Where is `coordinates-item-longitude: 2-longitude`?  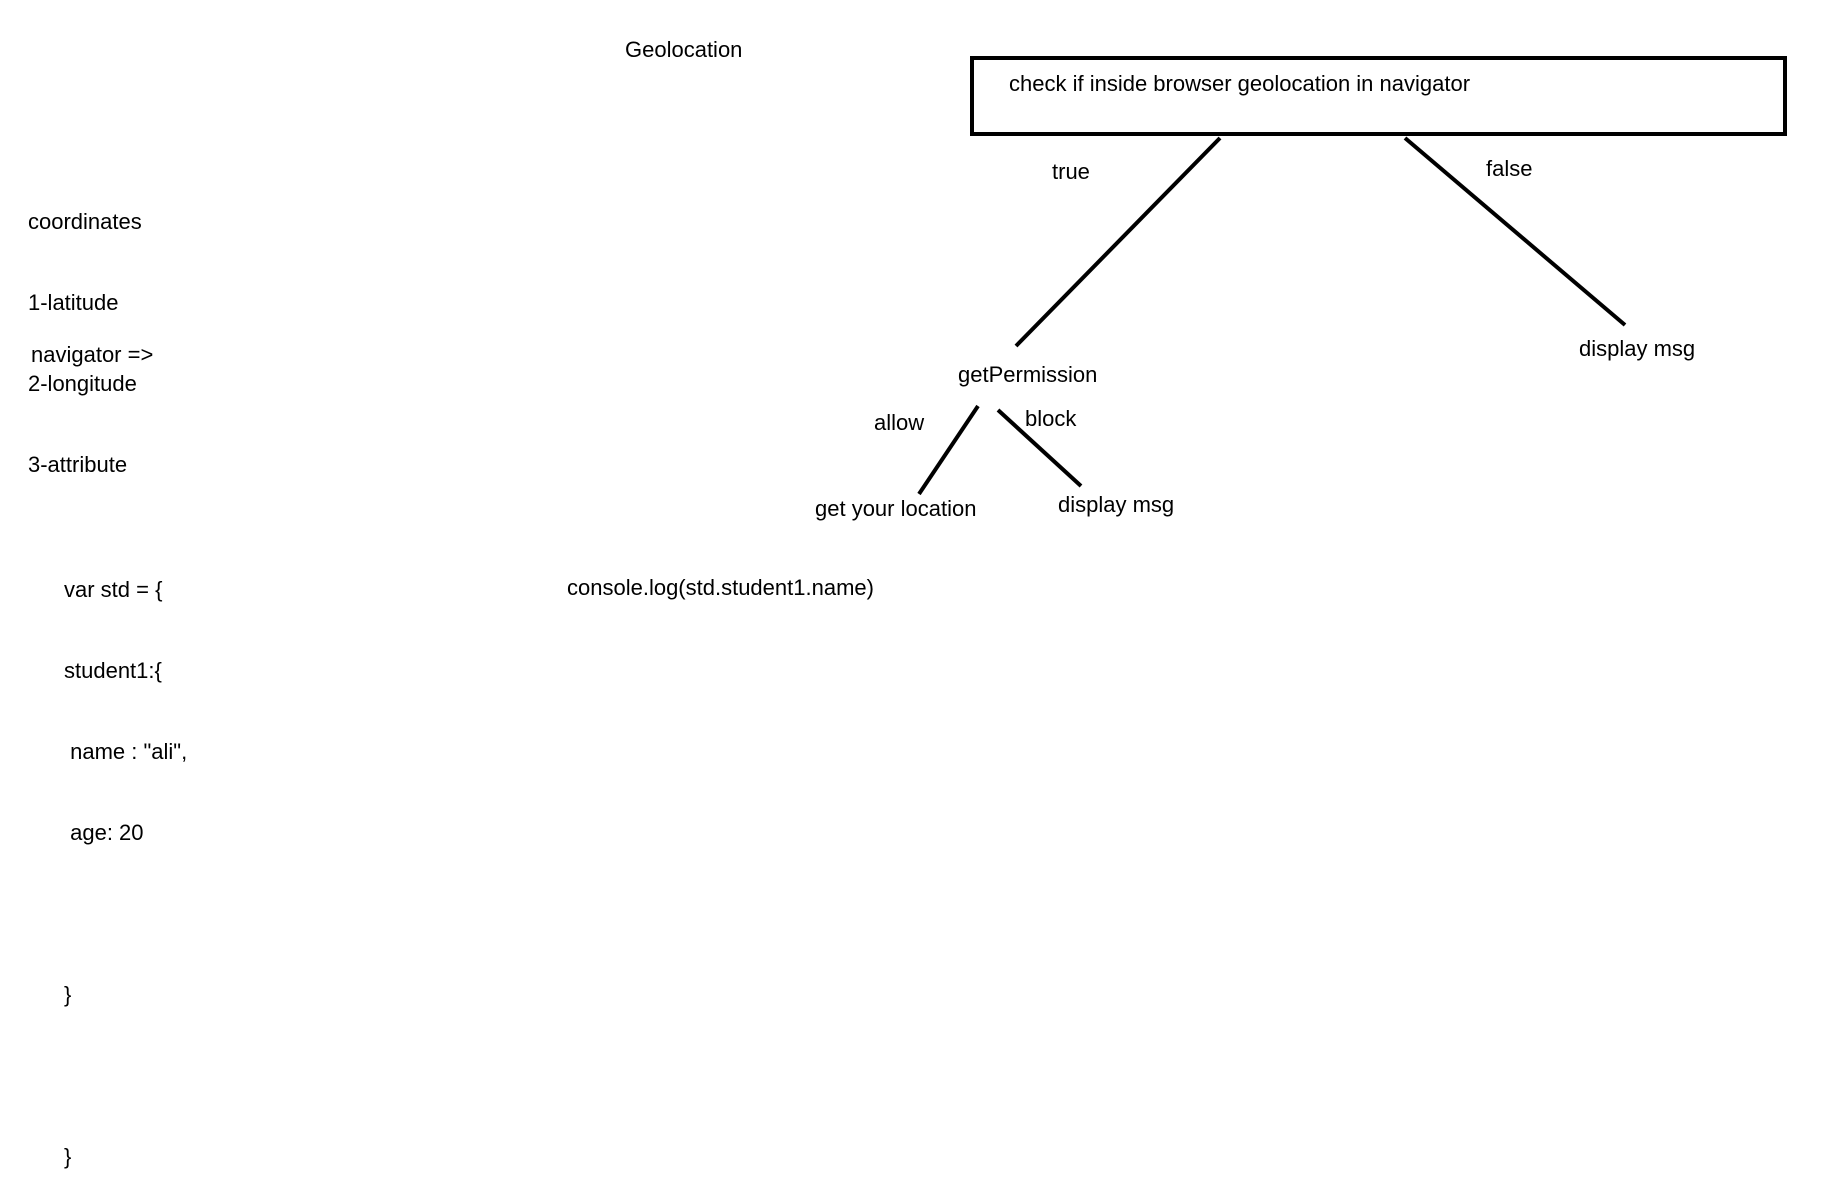
coordinates-item-longitude: 2-longitude is located at coordinates (82, 383).